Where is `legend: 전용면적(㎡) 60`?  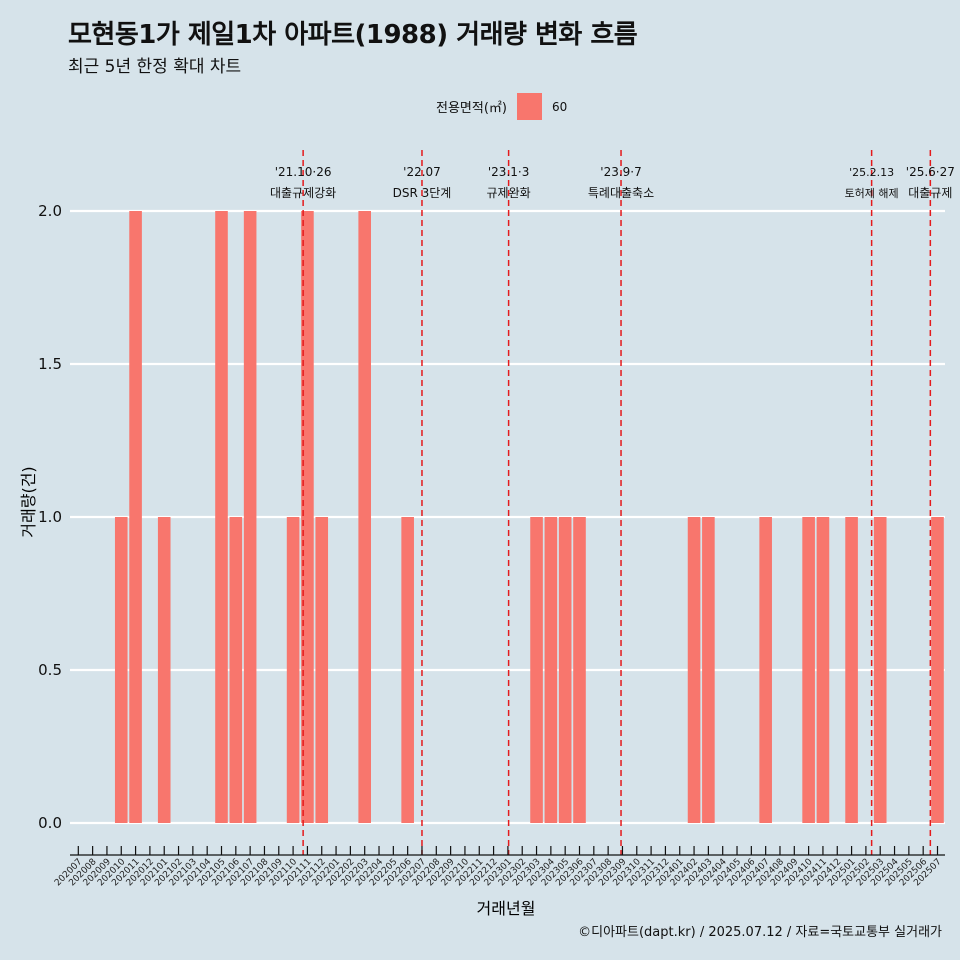
legend: 전용면적(㎡) 60 is located at coordinates (501, 106).